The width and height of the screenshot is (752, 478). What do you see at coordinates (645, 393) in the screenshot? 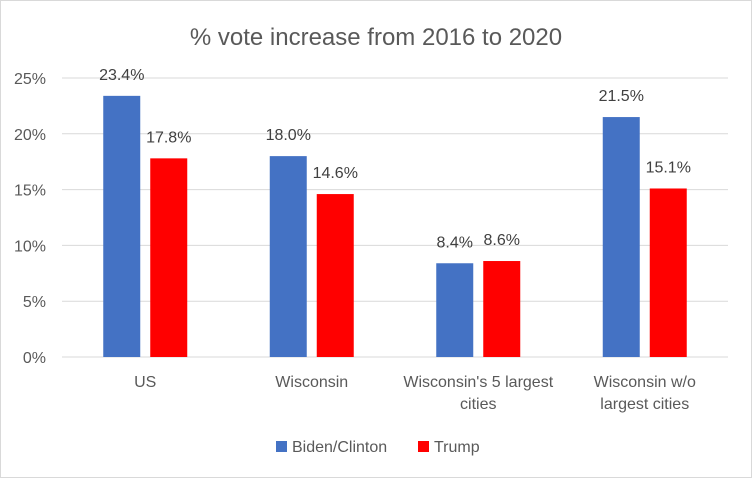
I see `x-category-label: Wisconsin w/o largest cities` at bounding box center [645, 393].